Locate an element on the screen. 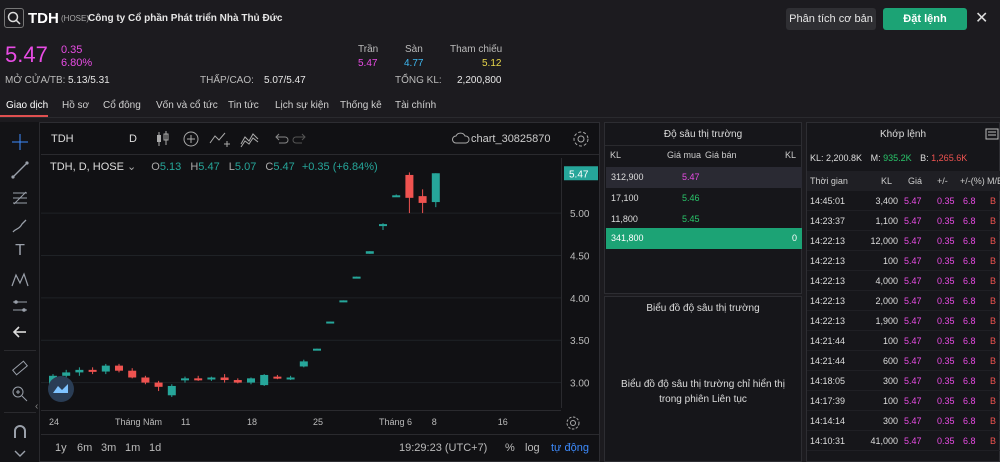 The height and width of the screenshot is (462, 1000). range-6m: 6m is located at coordinates (85, 448).